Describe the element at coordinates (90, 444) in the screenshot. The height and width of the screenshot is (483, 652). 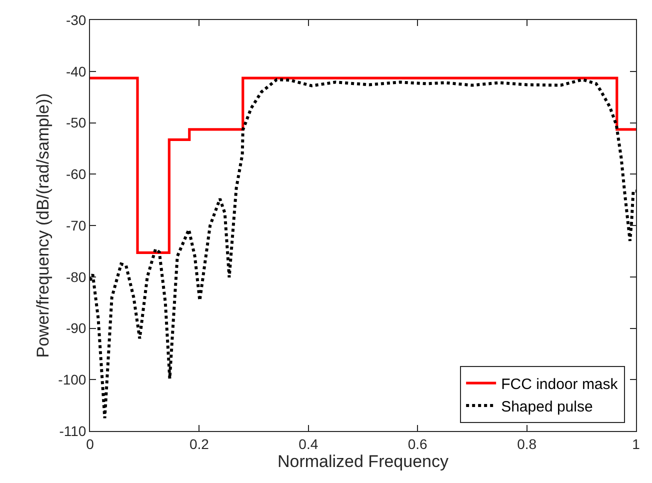
I see `x-tick-label: 0` at that location.